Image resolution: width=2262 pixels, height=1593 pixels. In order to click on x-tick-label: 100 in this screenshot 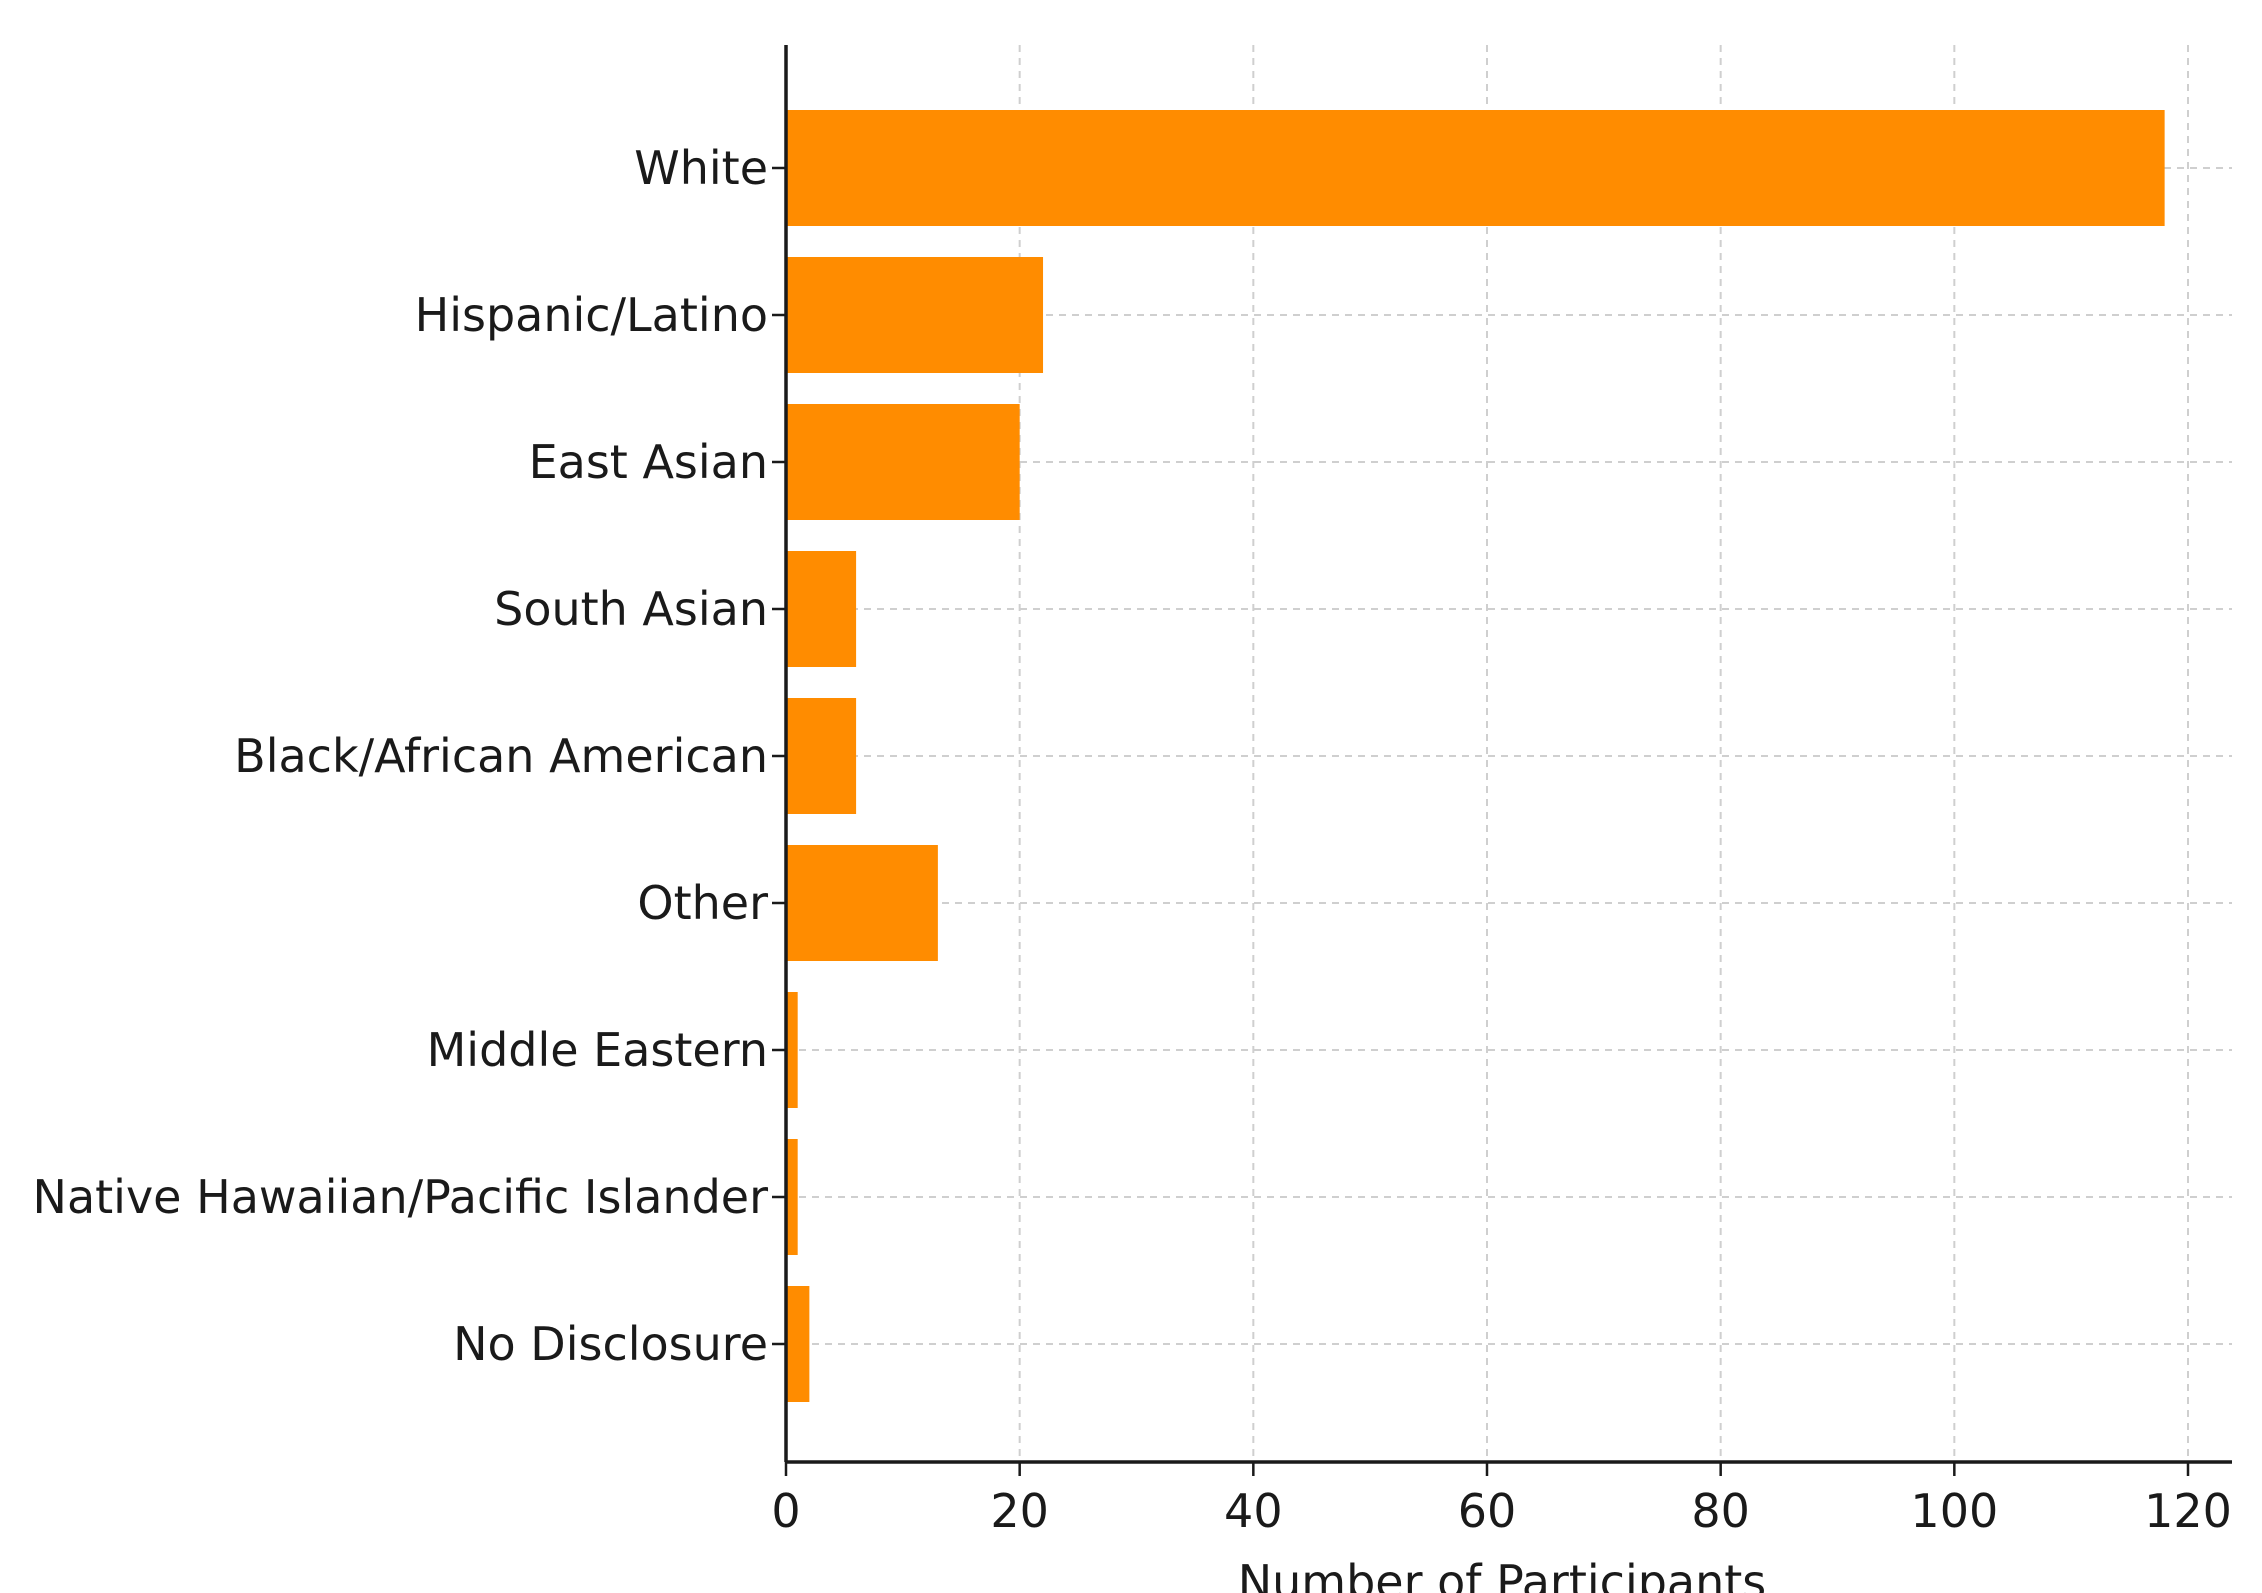, I will do `click(1954, 1511)`.